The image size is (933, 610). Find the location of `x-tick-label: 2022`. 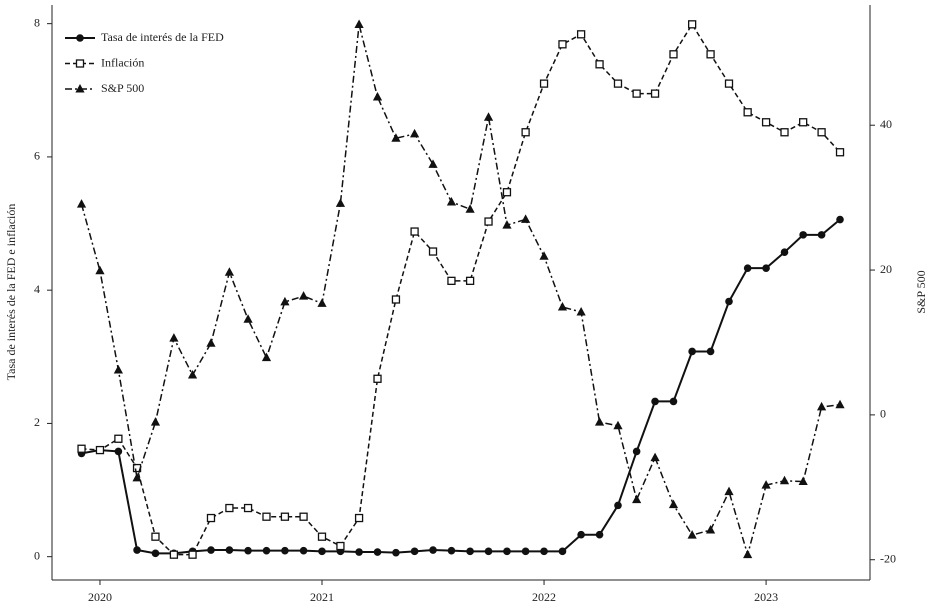

x-tick-label: 2022 is located at coordinates (544, 597).